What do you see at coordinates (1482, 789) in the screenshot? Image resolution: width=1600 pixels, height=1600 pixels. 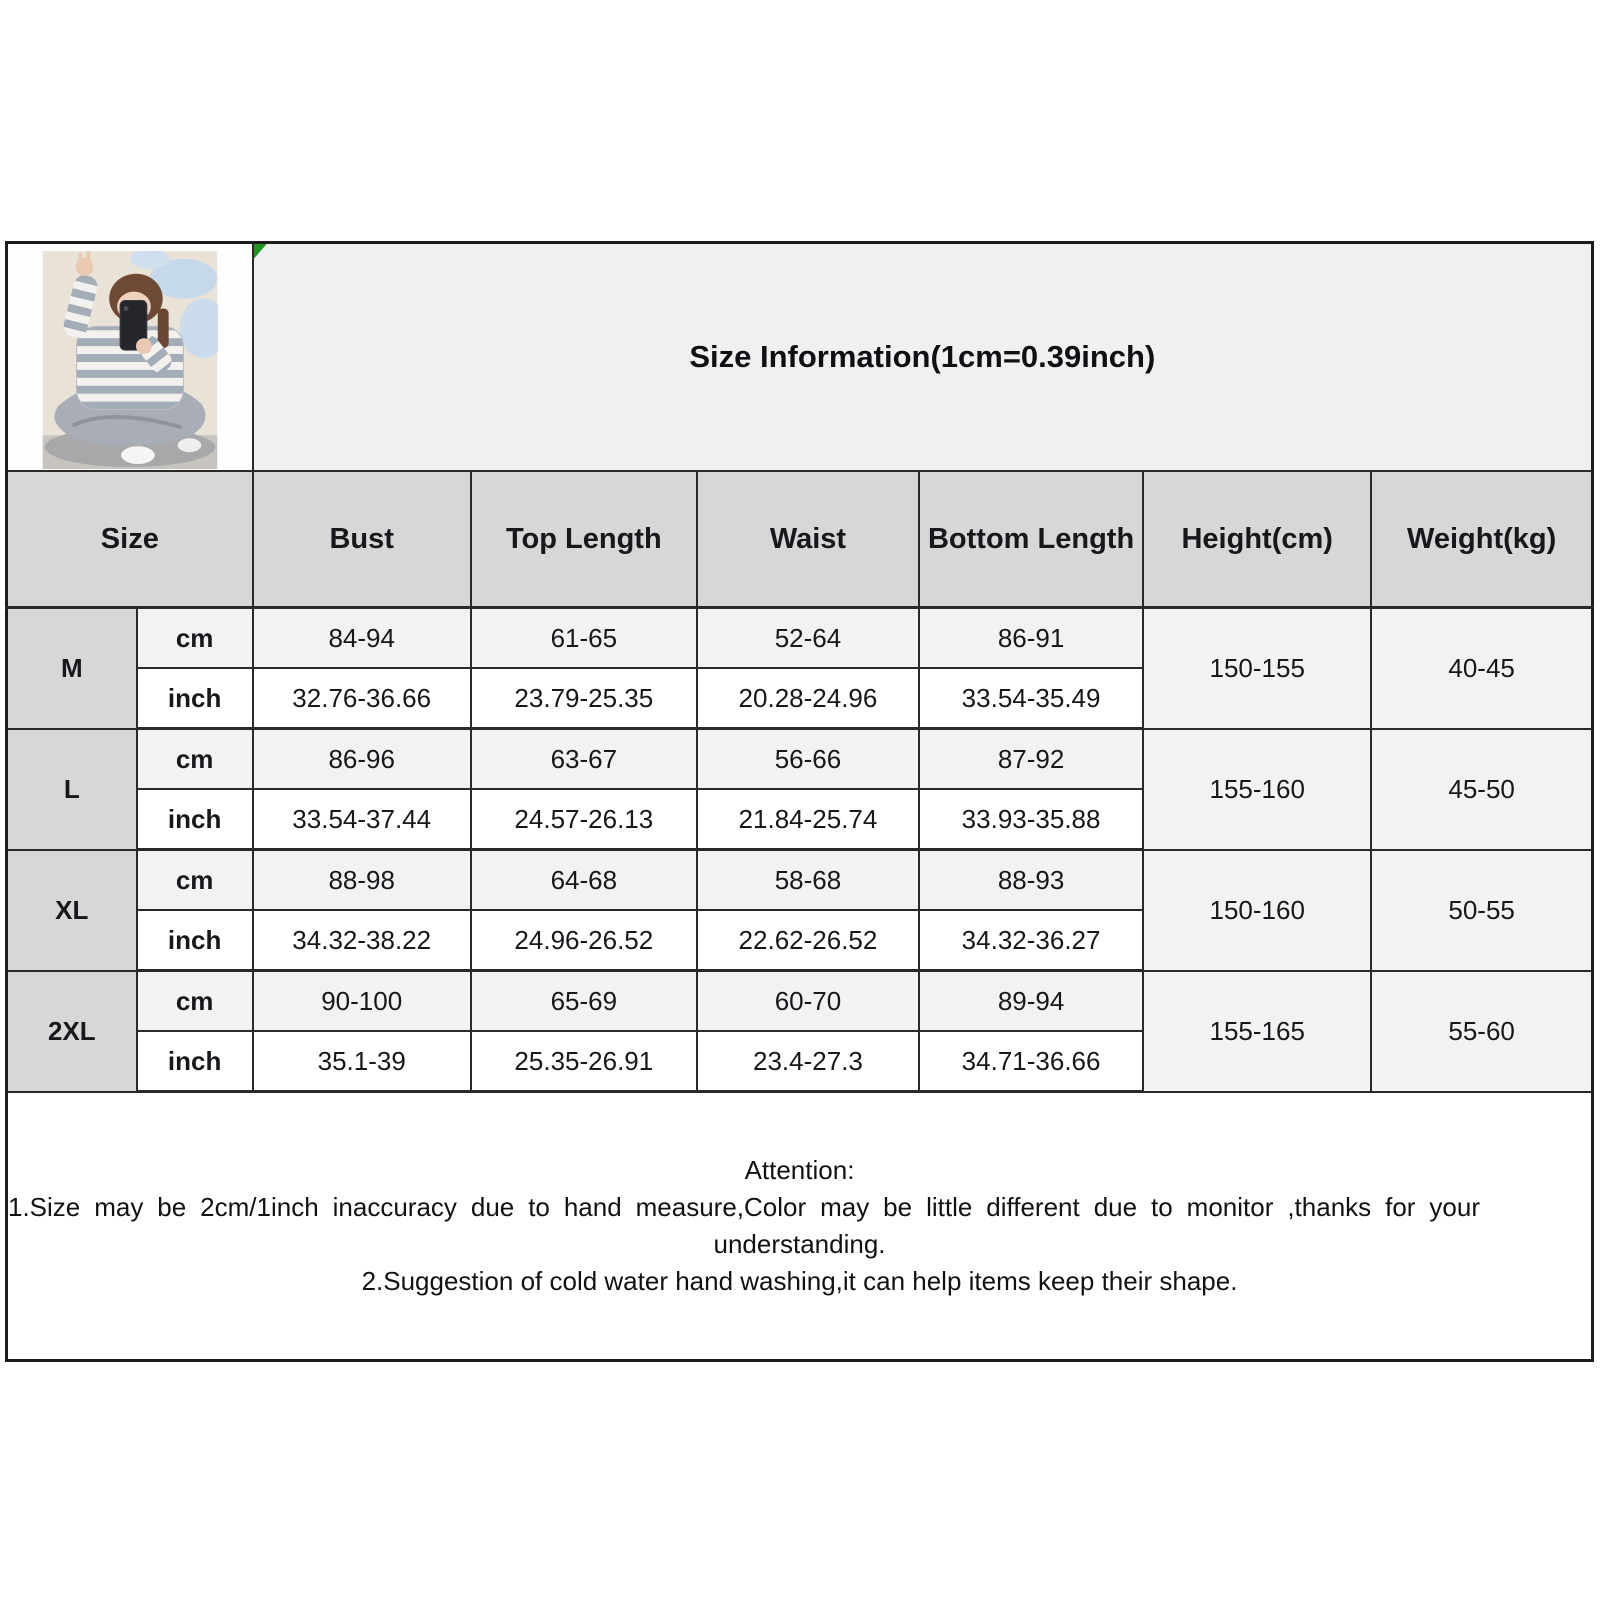 I see `weight-cell: 45-50` at bounding box center [1482, 789].